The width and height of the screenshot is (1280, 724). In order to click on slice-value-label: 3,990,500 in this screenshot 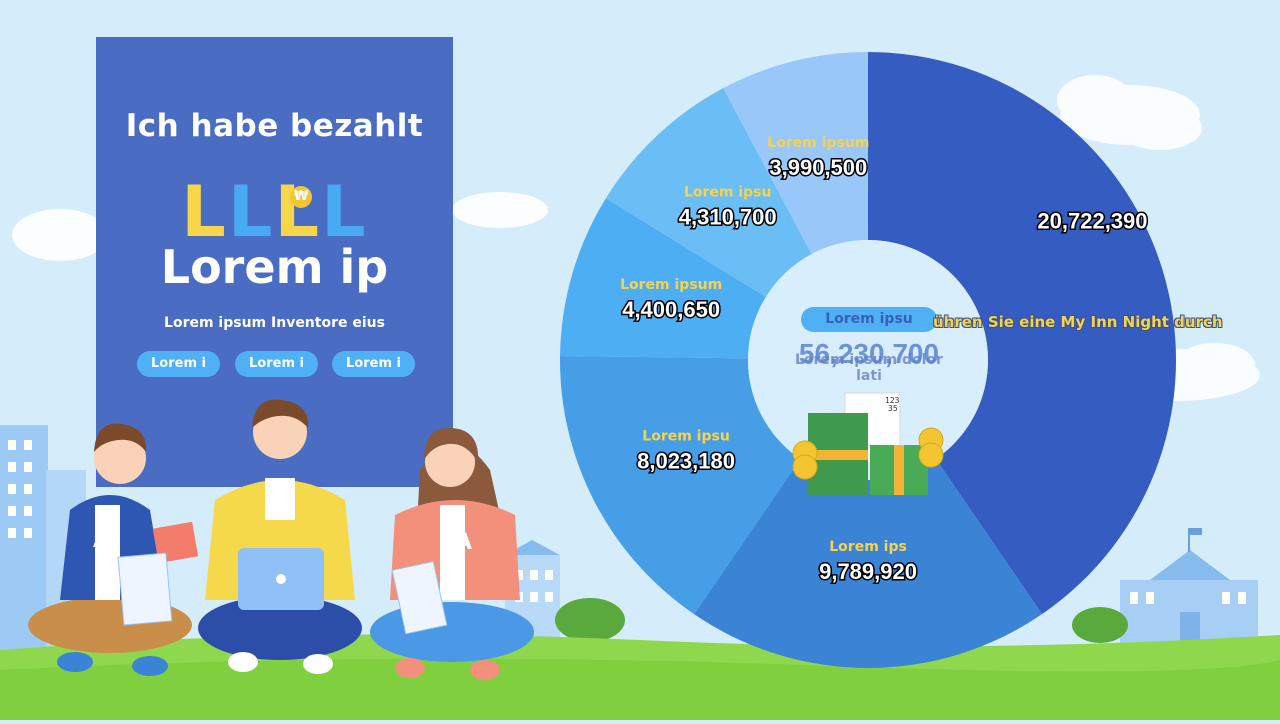, I will do `click(818, 167)`.